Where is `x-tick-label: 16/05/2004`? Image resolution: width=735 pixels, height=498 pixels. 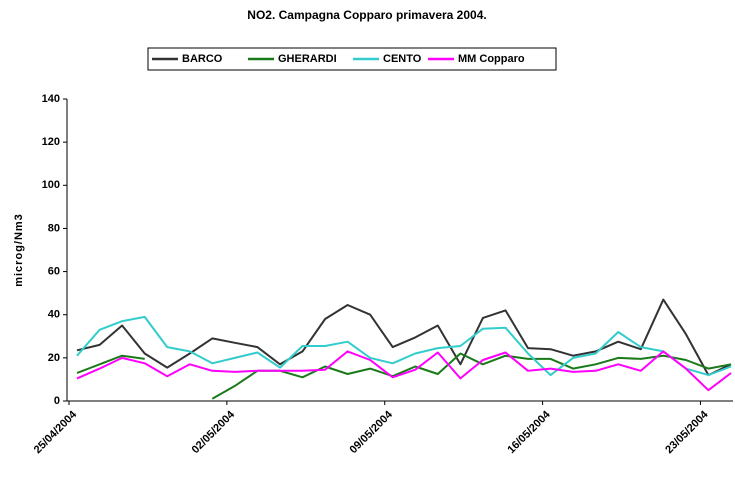 x-tick-label: 16/05/2004 is located at coordinates (529, 432).